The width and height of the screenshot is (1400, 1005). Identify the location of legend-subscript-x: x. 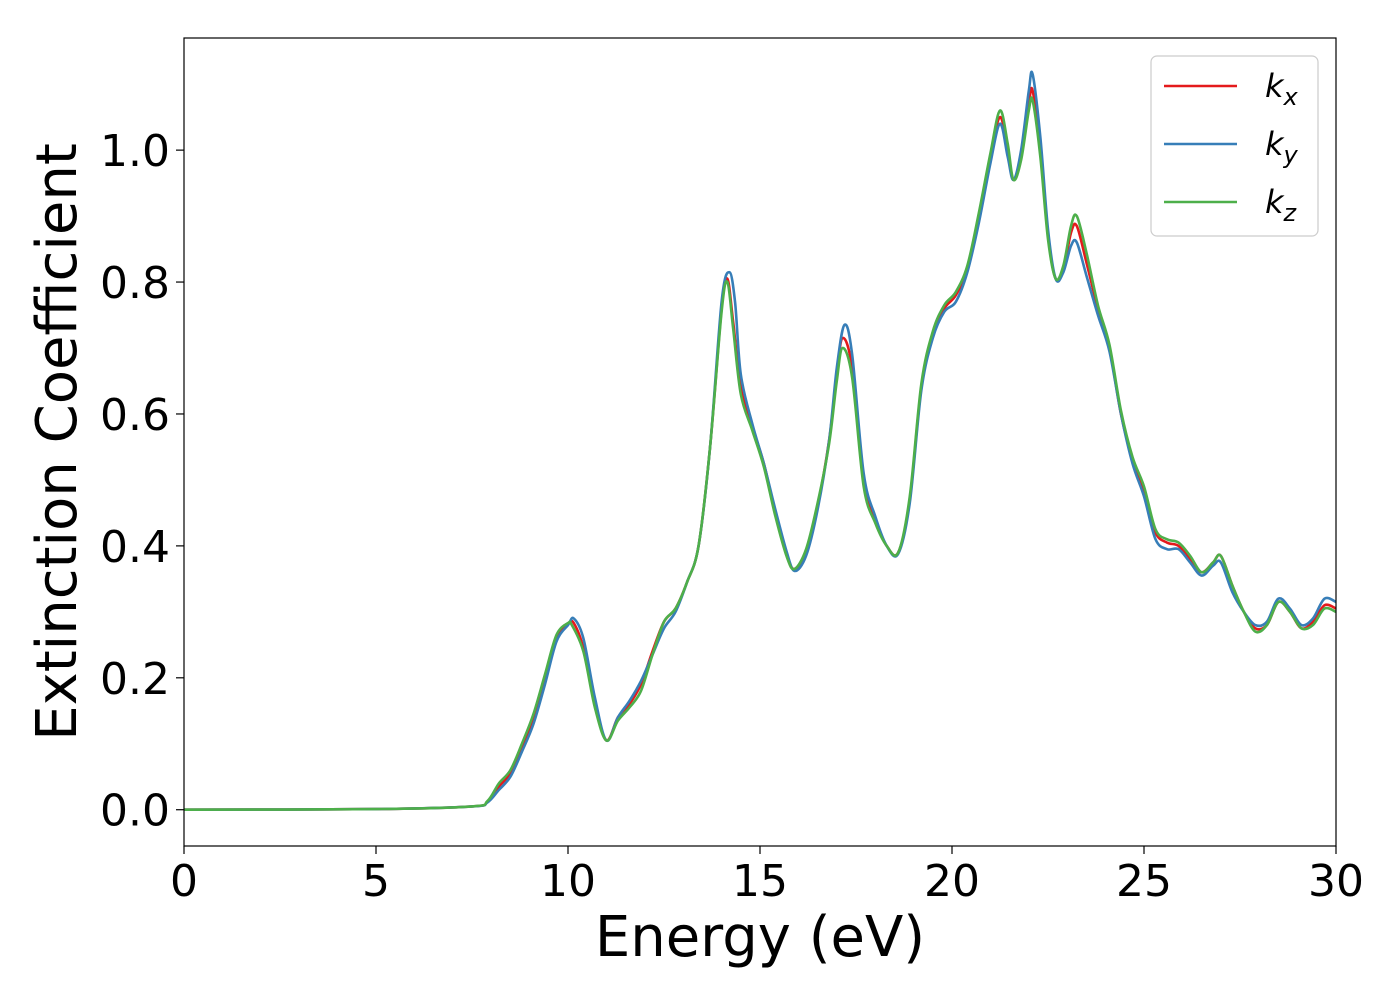
(1291, 97).